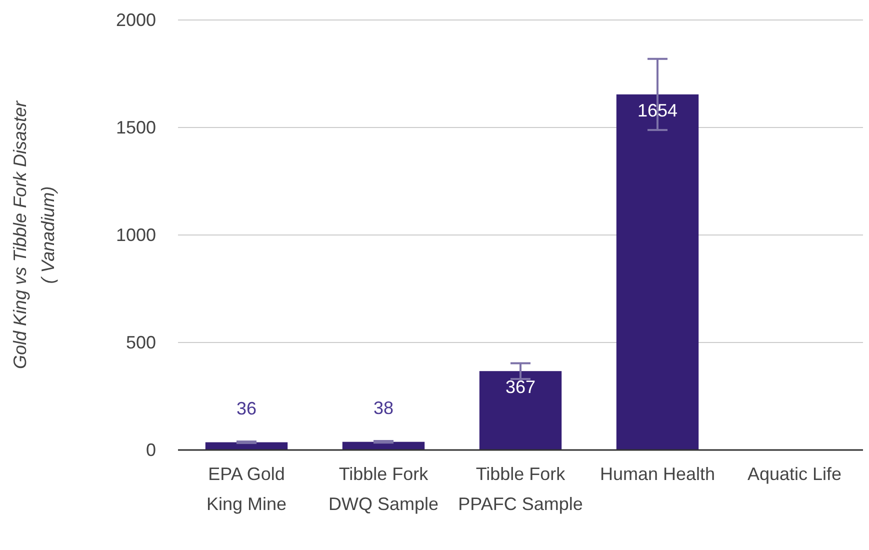 The width and height of the screenshot is (869, 550). Describe the element at coordinates (246, 489) in the screenshot. I see `x-tick-label: EPA Gold King Mine` at that location.